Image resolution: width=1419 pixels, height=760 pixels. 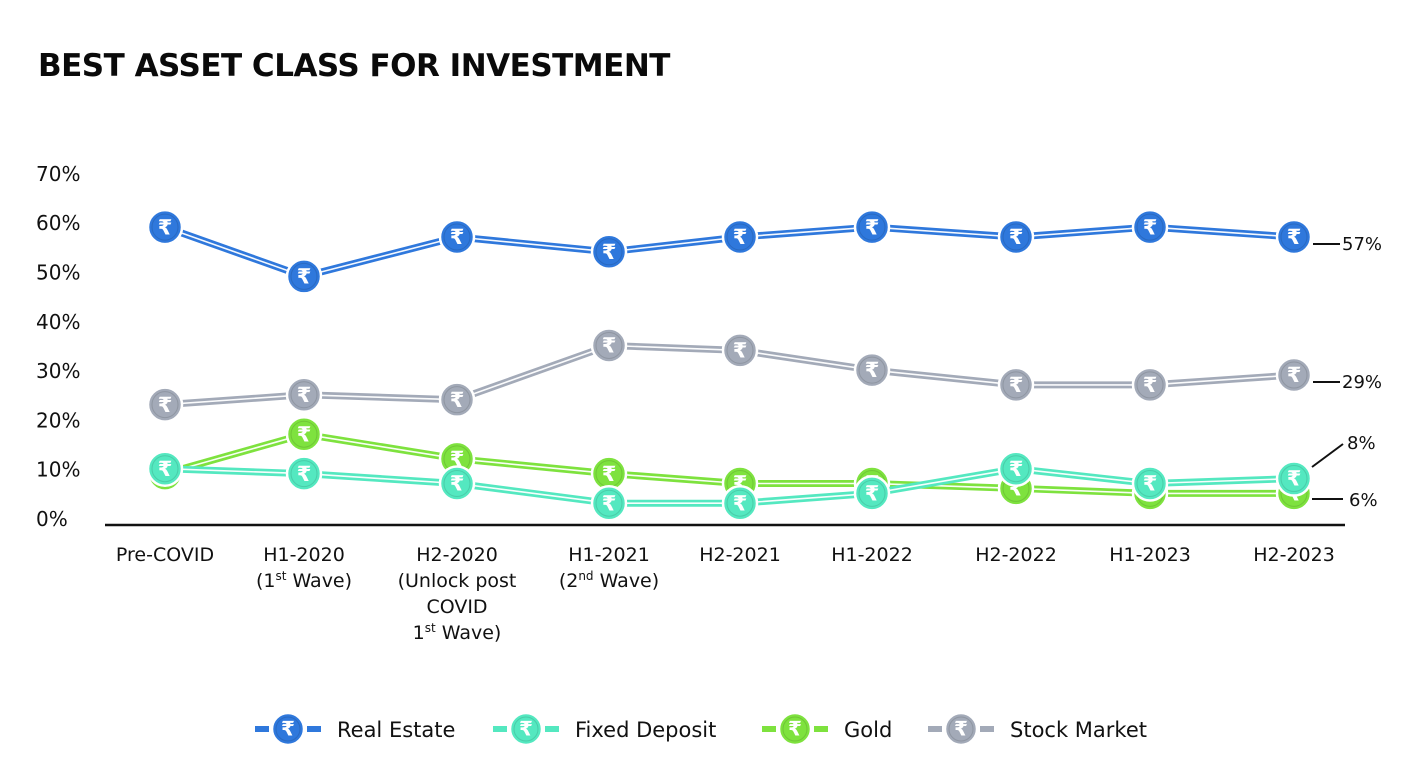 I want to click on y-tick-label: 20%, so click(x=58, y=420).